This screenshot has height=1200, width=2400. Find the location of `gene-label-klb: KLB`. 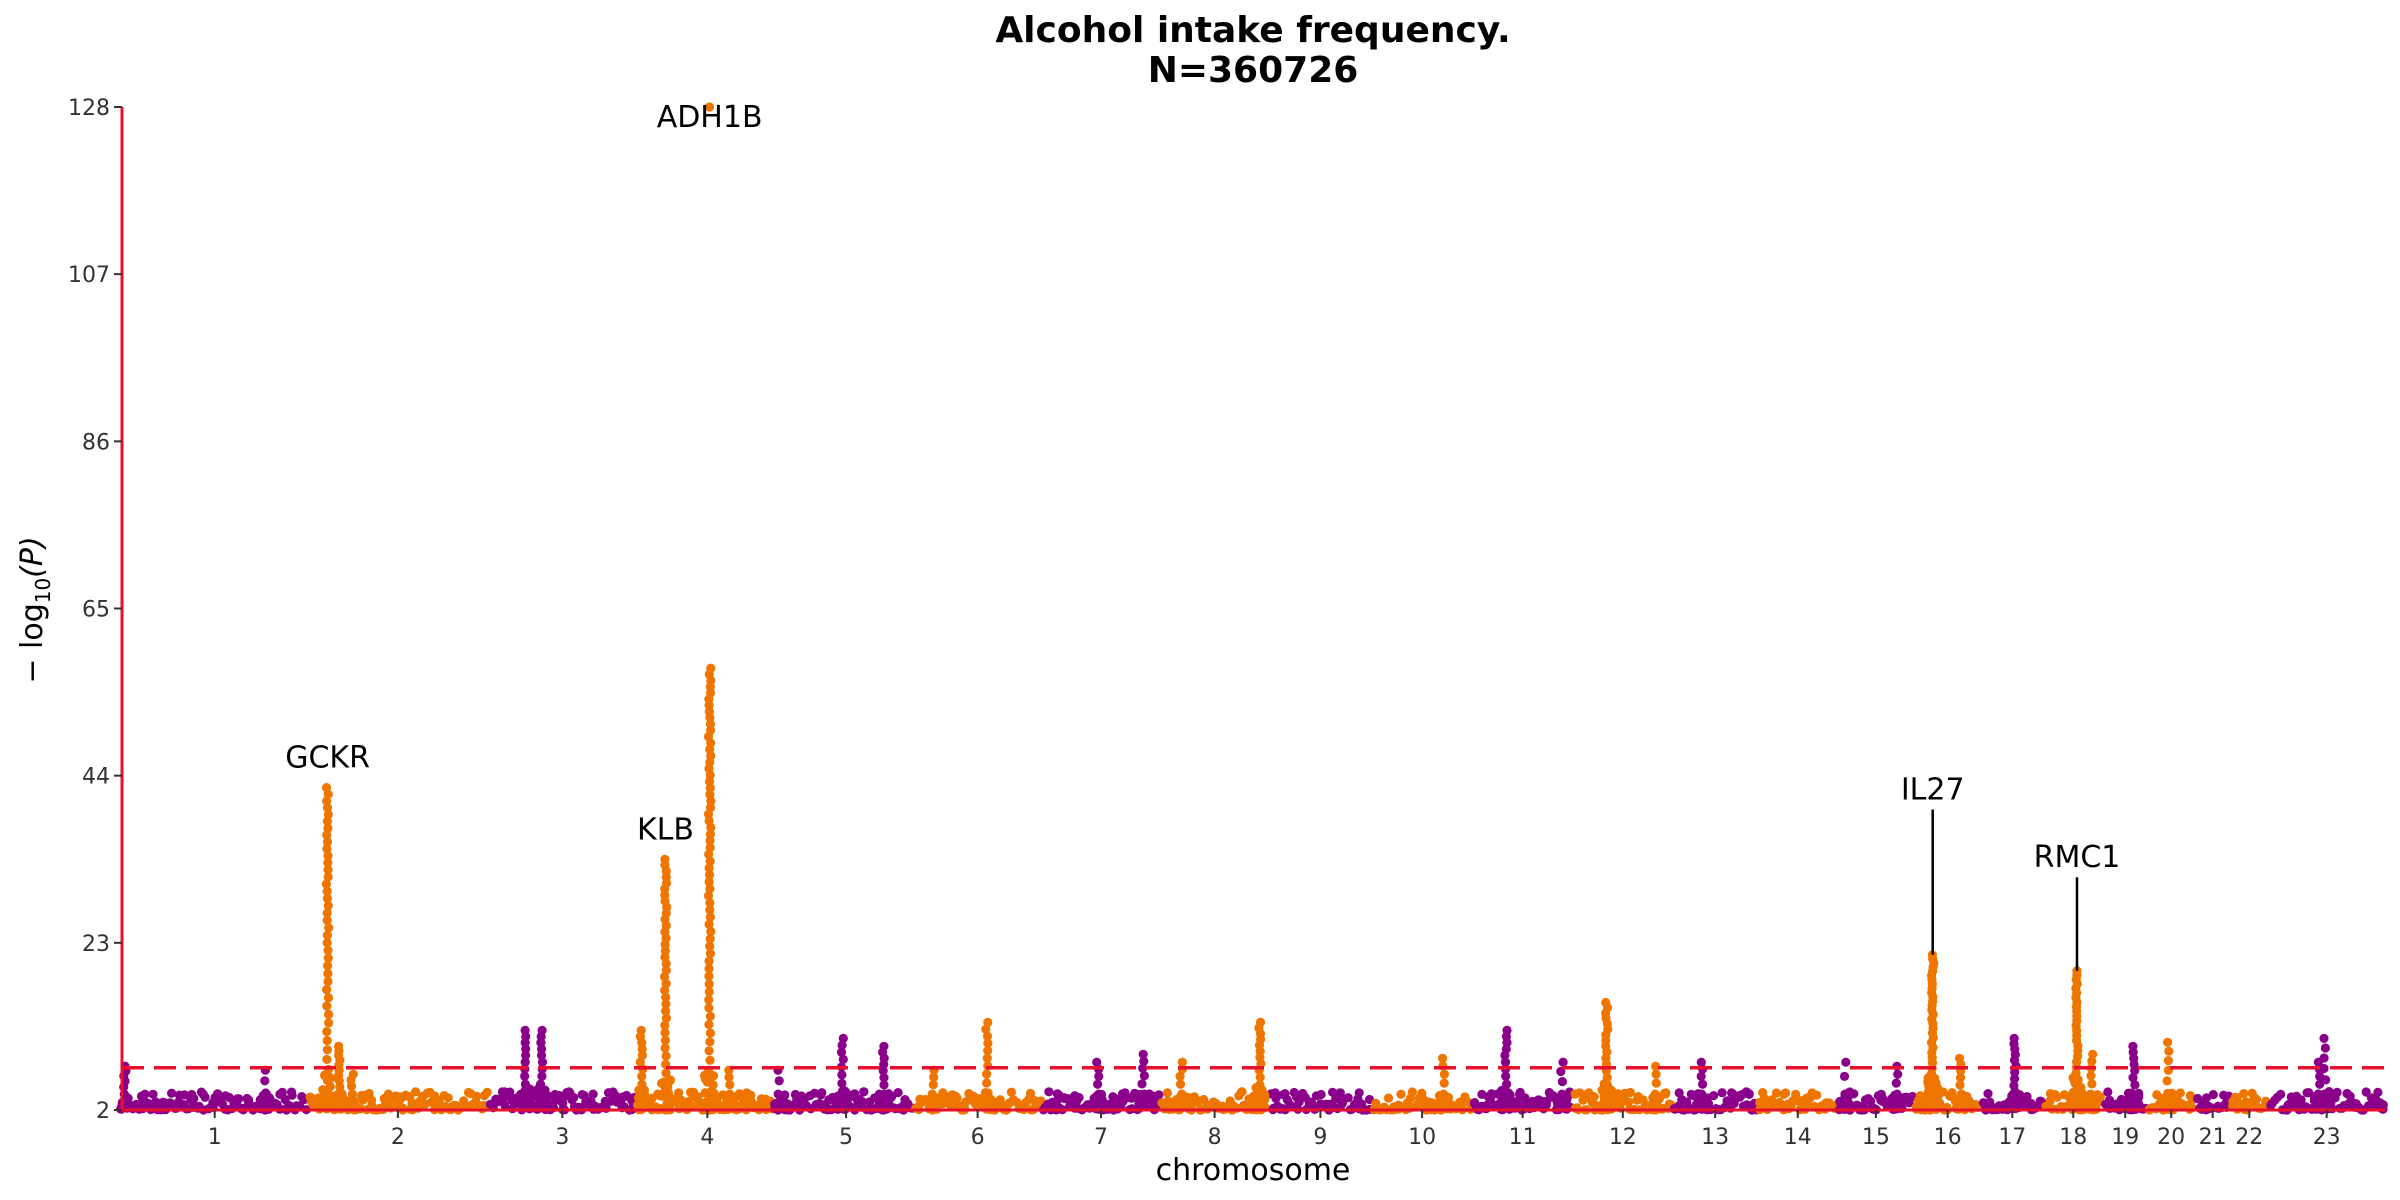

gene-label-klb: KLB is located at coordinates (665, 829).